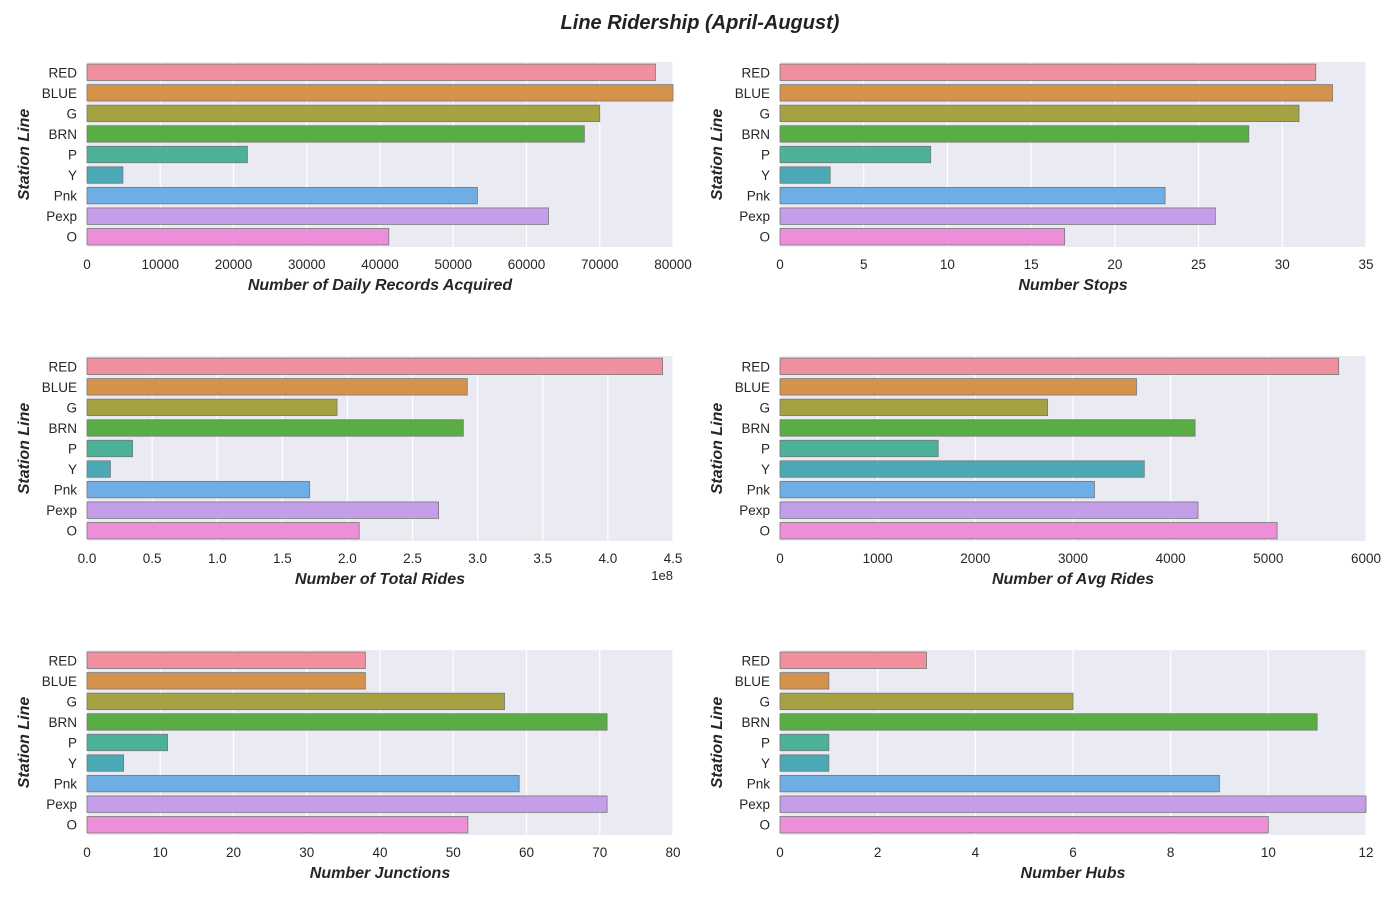 Image resolution: width=1400 pixels, height=900 pixels. I want to click on x-tick-label: 8, so click(1171, 852).